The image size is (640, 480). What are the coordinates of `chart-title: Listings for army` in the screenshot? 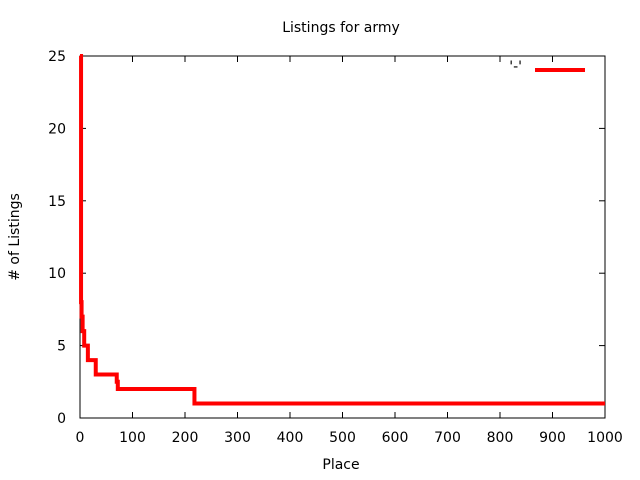 It's located at (341, 28).